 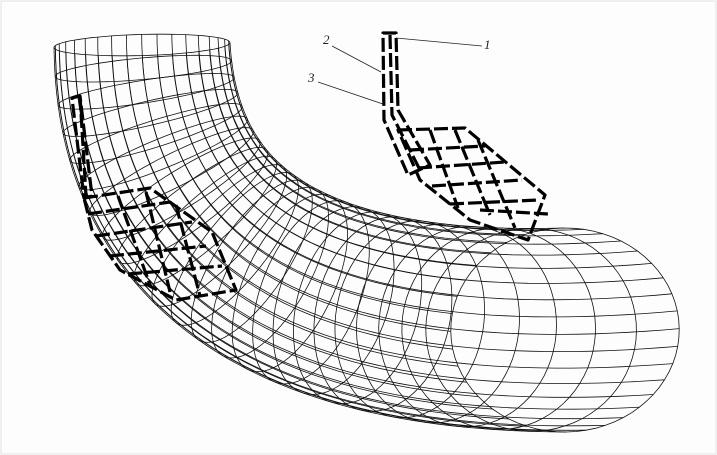 I want to click on patch-grid-lines, so click(x=155, y=244).